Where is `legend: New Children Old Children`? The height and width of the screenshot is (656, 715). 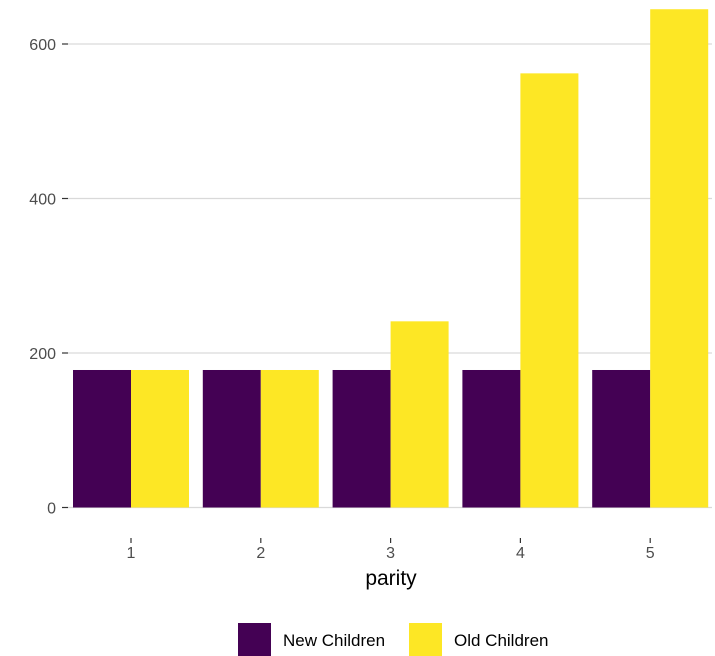
legend: New Children Old Children is located at coordinates (393, 639).